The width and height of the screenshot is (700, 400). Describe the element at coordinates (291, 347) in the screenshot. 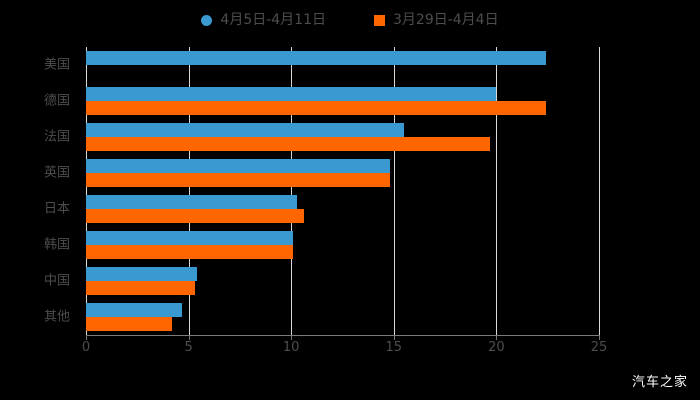

I see `x-tick-label: 10` at that location.